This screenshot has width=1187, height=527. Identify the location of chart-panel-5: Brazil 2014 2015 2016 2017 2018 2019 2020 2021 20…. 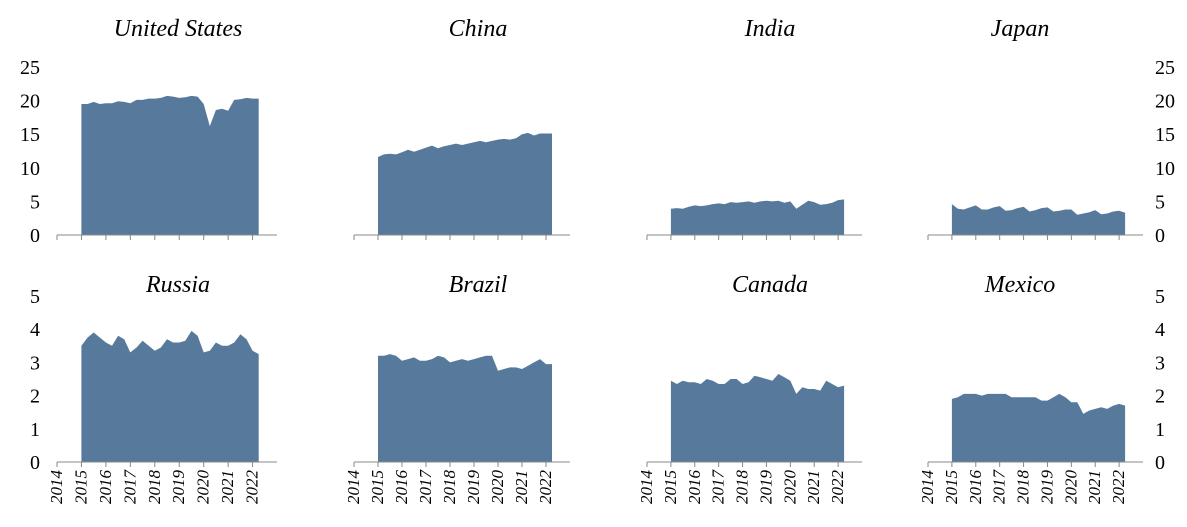
(457, 388).